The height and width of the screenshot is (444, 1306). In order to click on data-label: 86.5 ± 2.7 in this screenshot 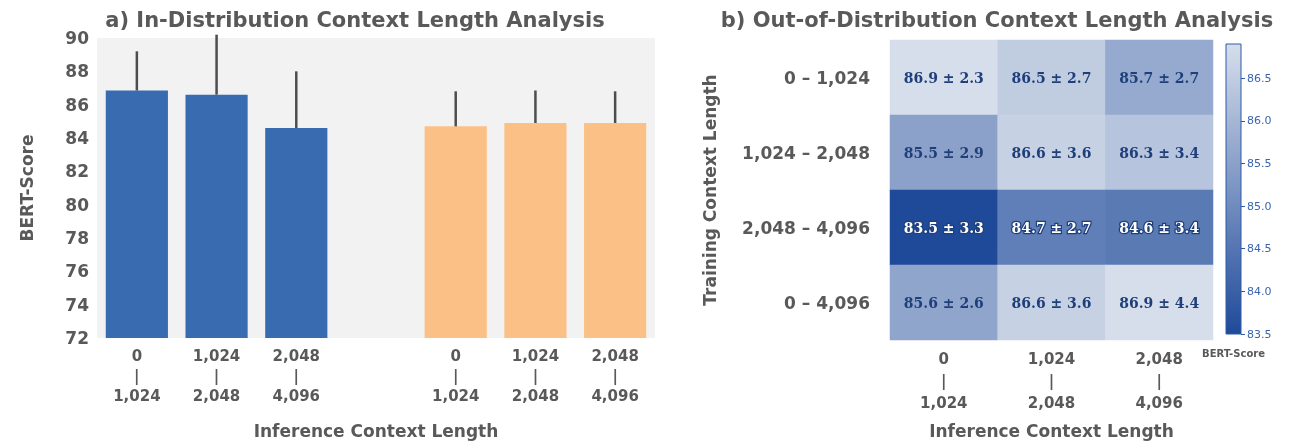, I will do `click(1051, 77)`.